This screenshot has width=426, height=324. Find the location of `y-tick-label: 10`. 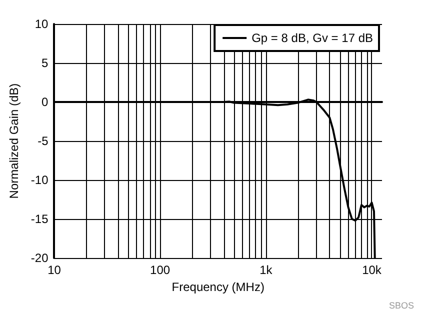

y-tick-label: 10 is located at coordinates (41, 24).